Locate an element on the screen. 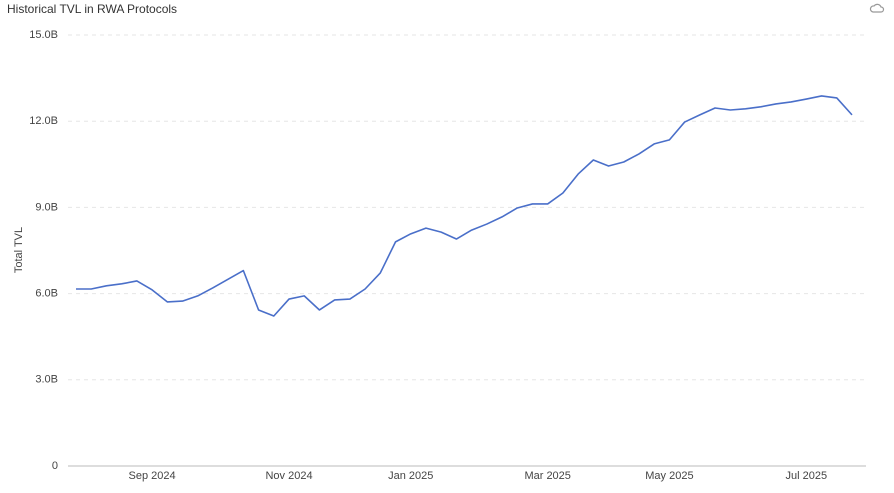 This screenshot has width=894, height=493. y-tick-label: 6.0B is located at coordinates (46, 294).